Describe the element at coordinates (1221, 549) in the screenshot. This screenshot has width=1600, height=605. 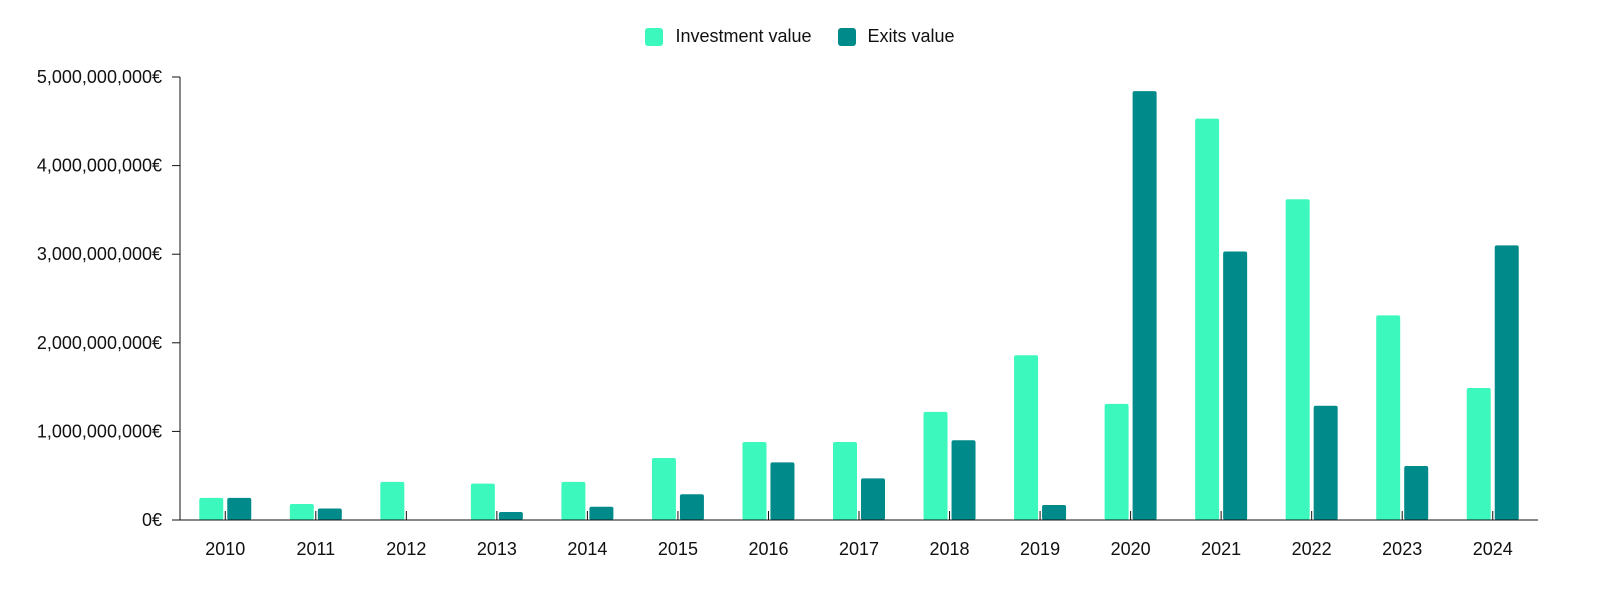
I see `x-tick-label: 2021` at that location.